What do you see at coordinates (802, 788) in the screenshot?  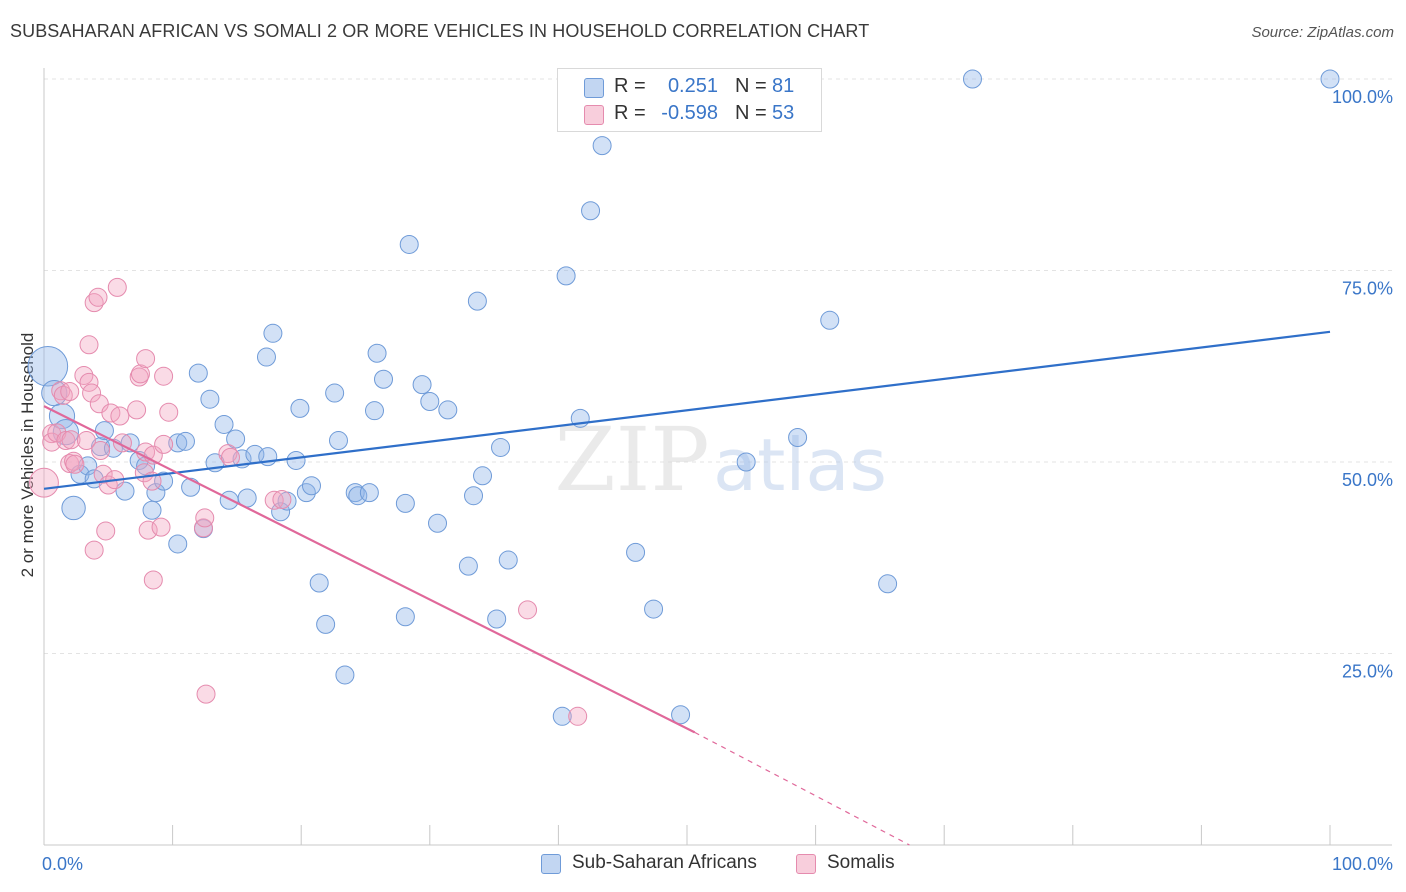 I see `trendline-somali-extension` at bounding box center [802, 788].